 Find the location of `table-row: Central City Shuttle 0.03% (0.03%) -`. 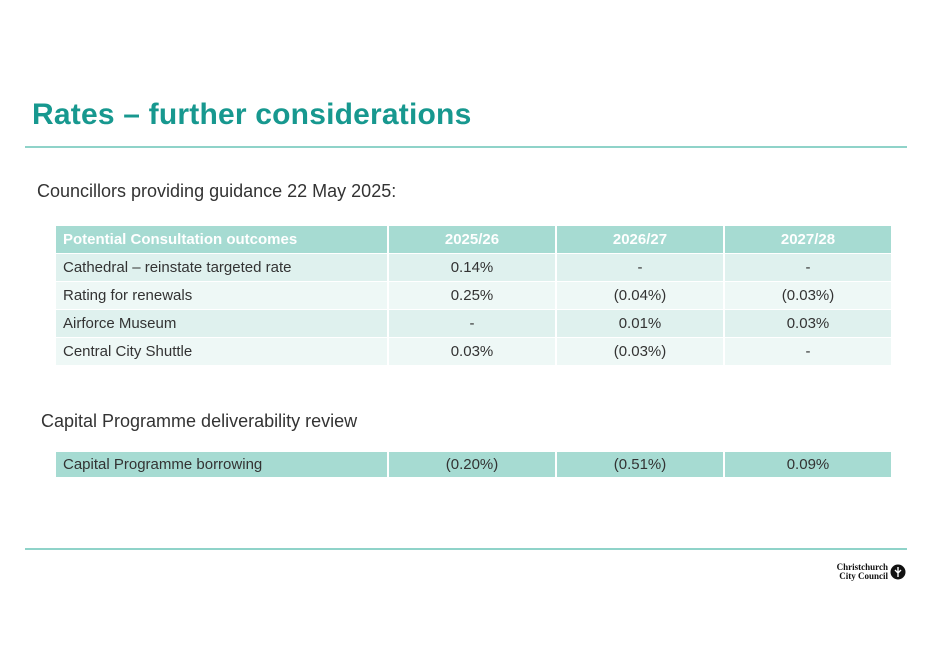

table-row: Central City Shuttle 0.03% (0.03%) - is located at coordinates (473, 351).